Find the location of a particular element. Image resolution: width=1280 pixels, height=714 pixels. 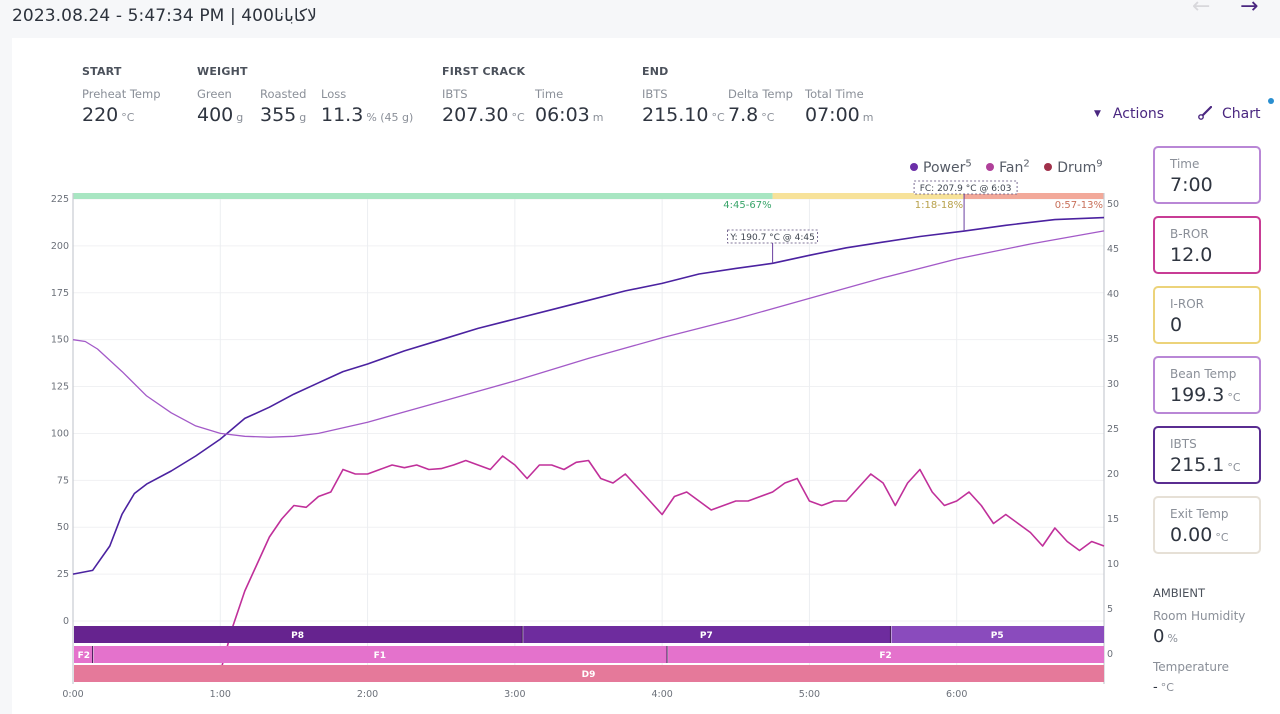

ibts-box-unit: °C is located at coordinates (1234, 467).